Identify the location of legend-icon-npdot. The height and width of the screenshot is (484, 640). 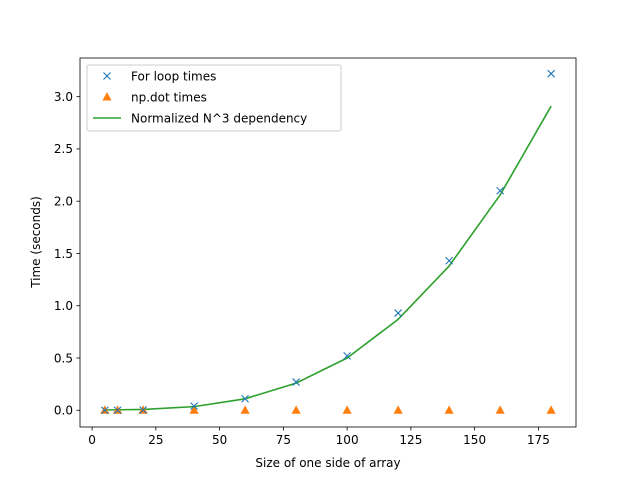
(107, 96).